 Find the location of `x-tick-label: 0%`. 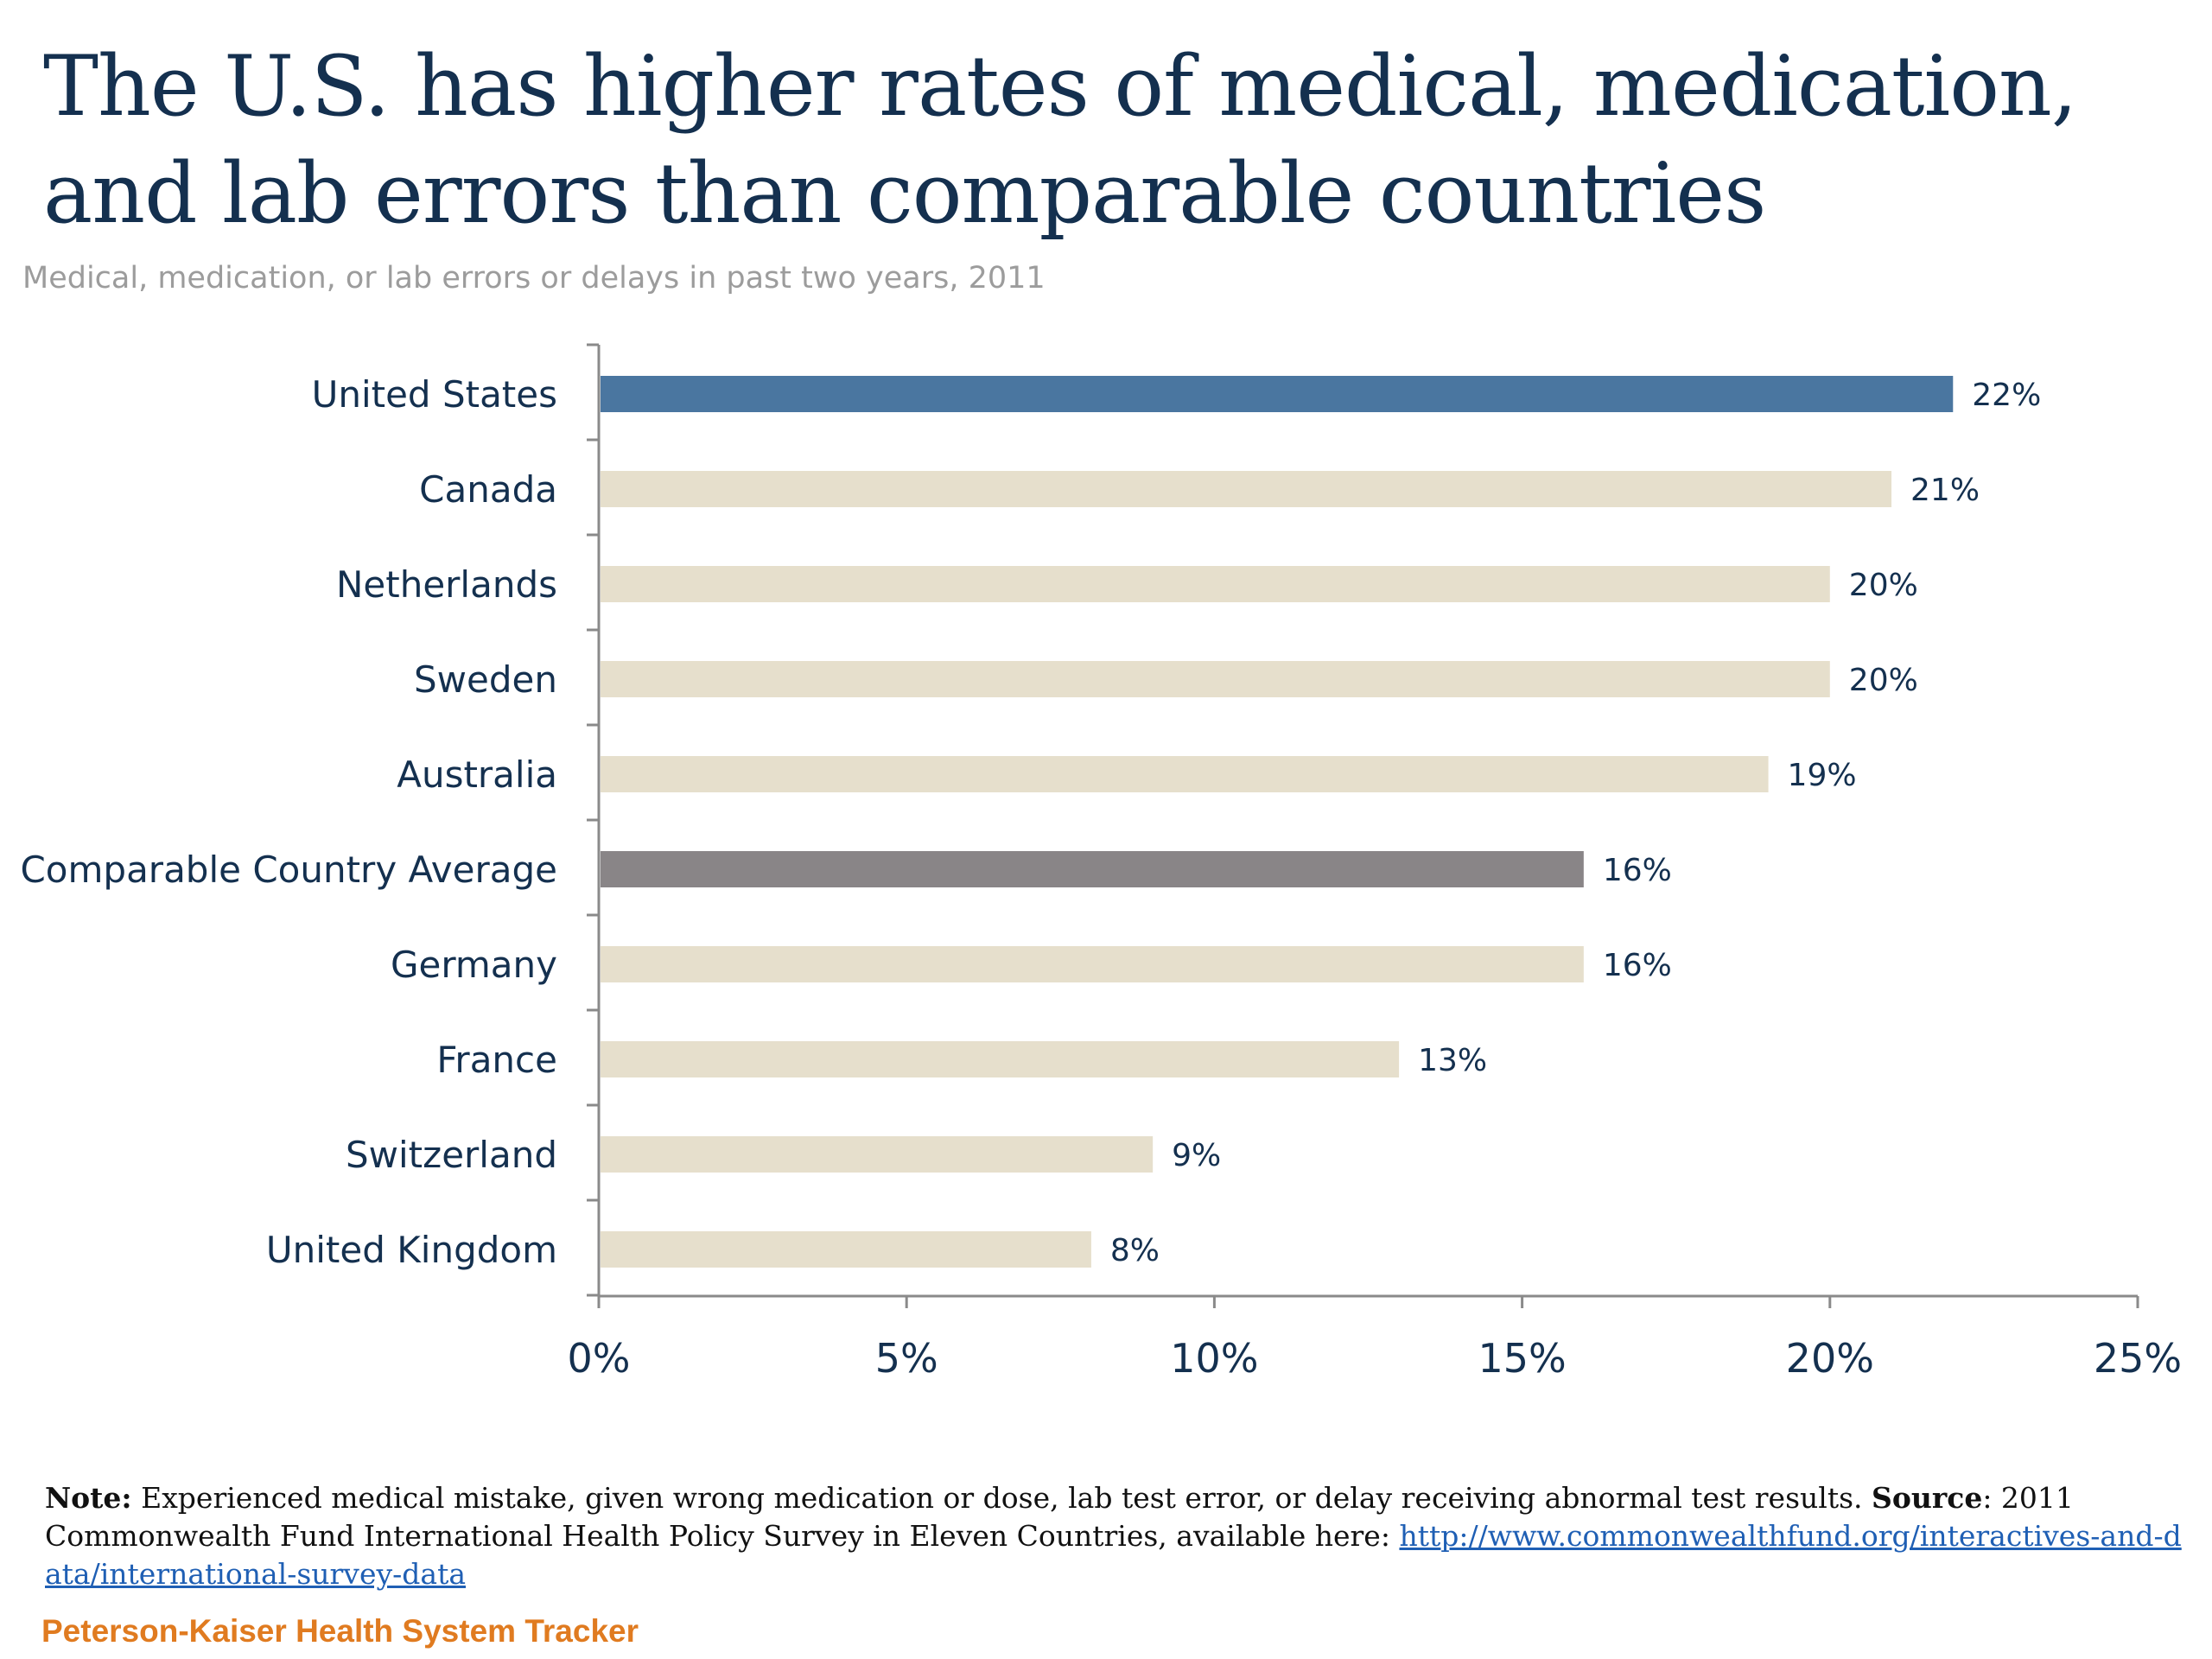

x-tick-label: 0% is located at coordinates (599, 1358).